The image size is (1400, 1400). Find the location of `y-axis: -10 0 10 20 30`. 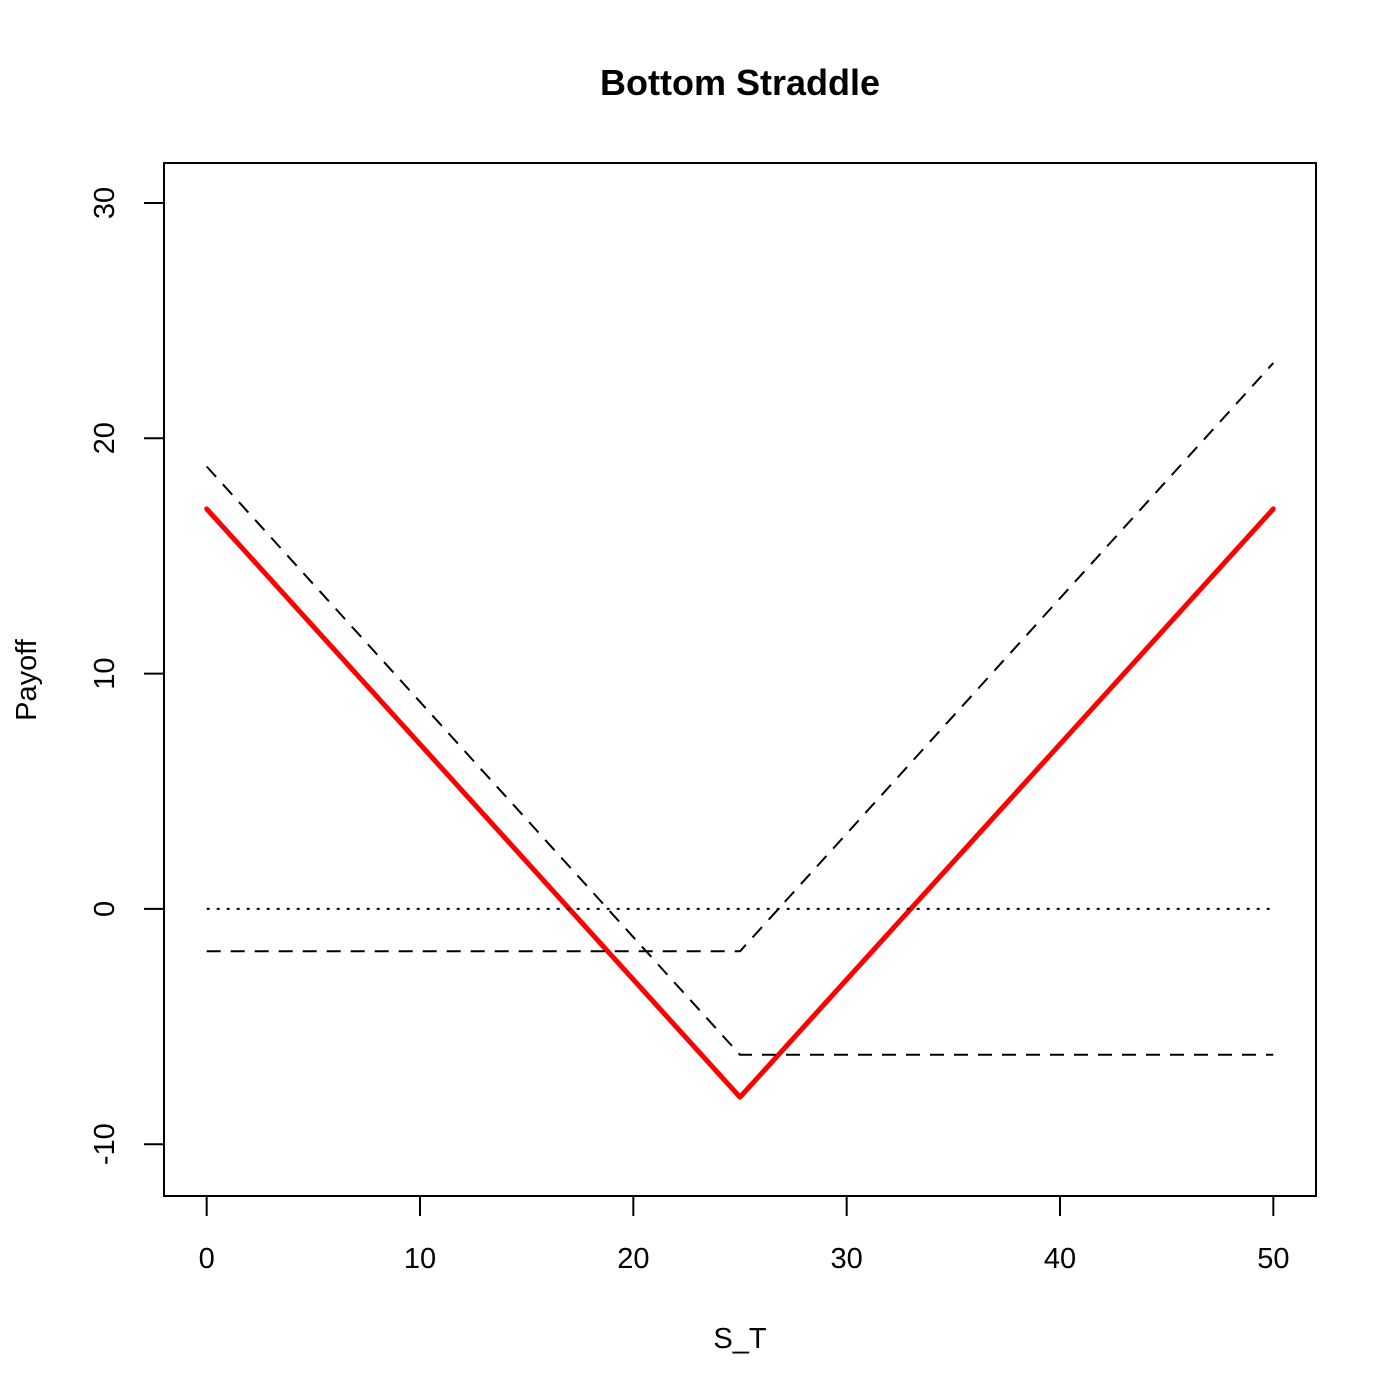

y-axis: -10 0 10 20 30 is located at coordinates (127, 676).